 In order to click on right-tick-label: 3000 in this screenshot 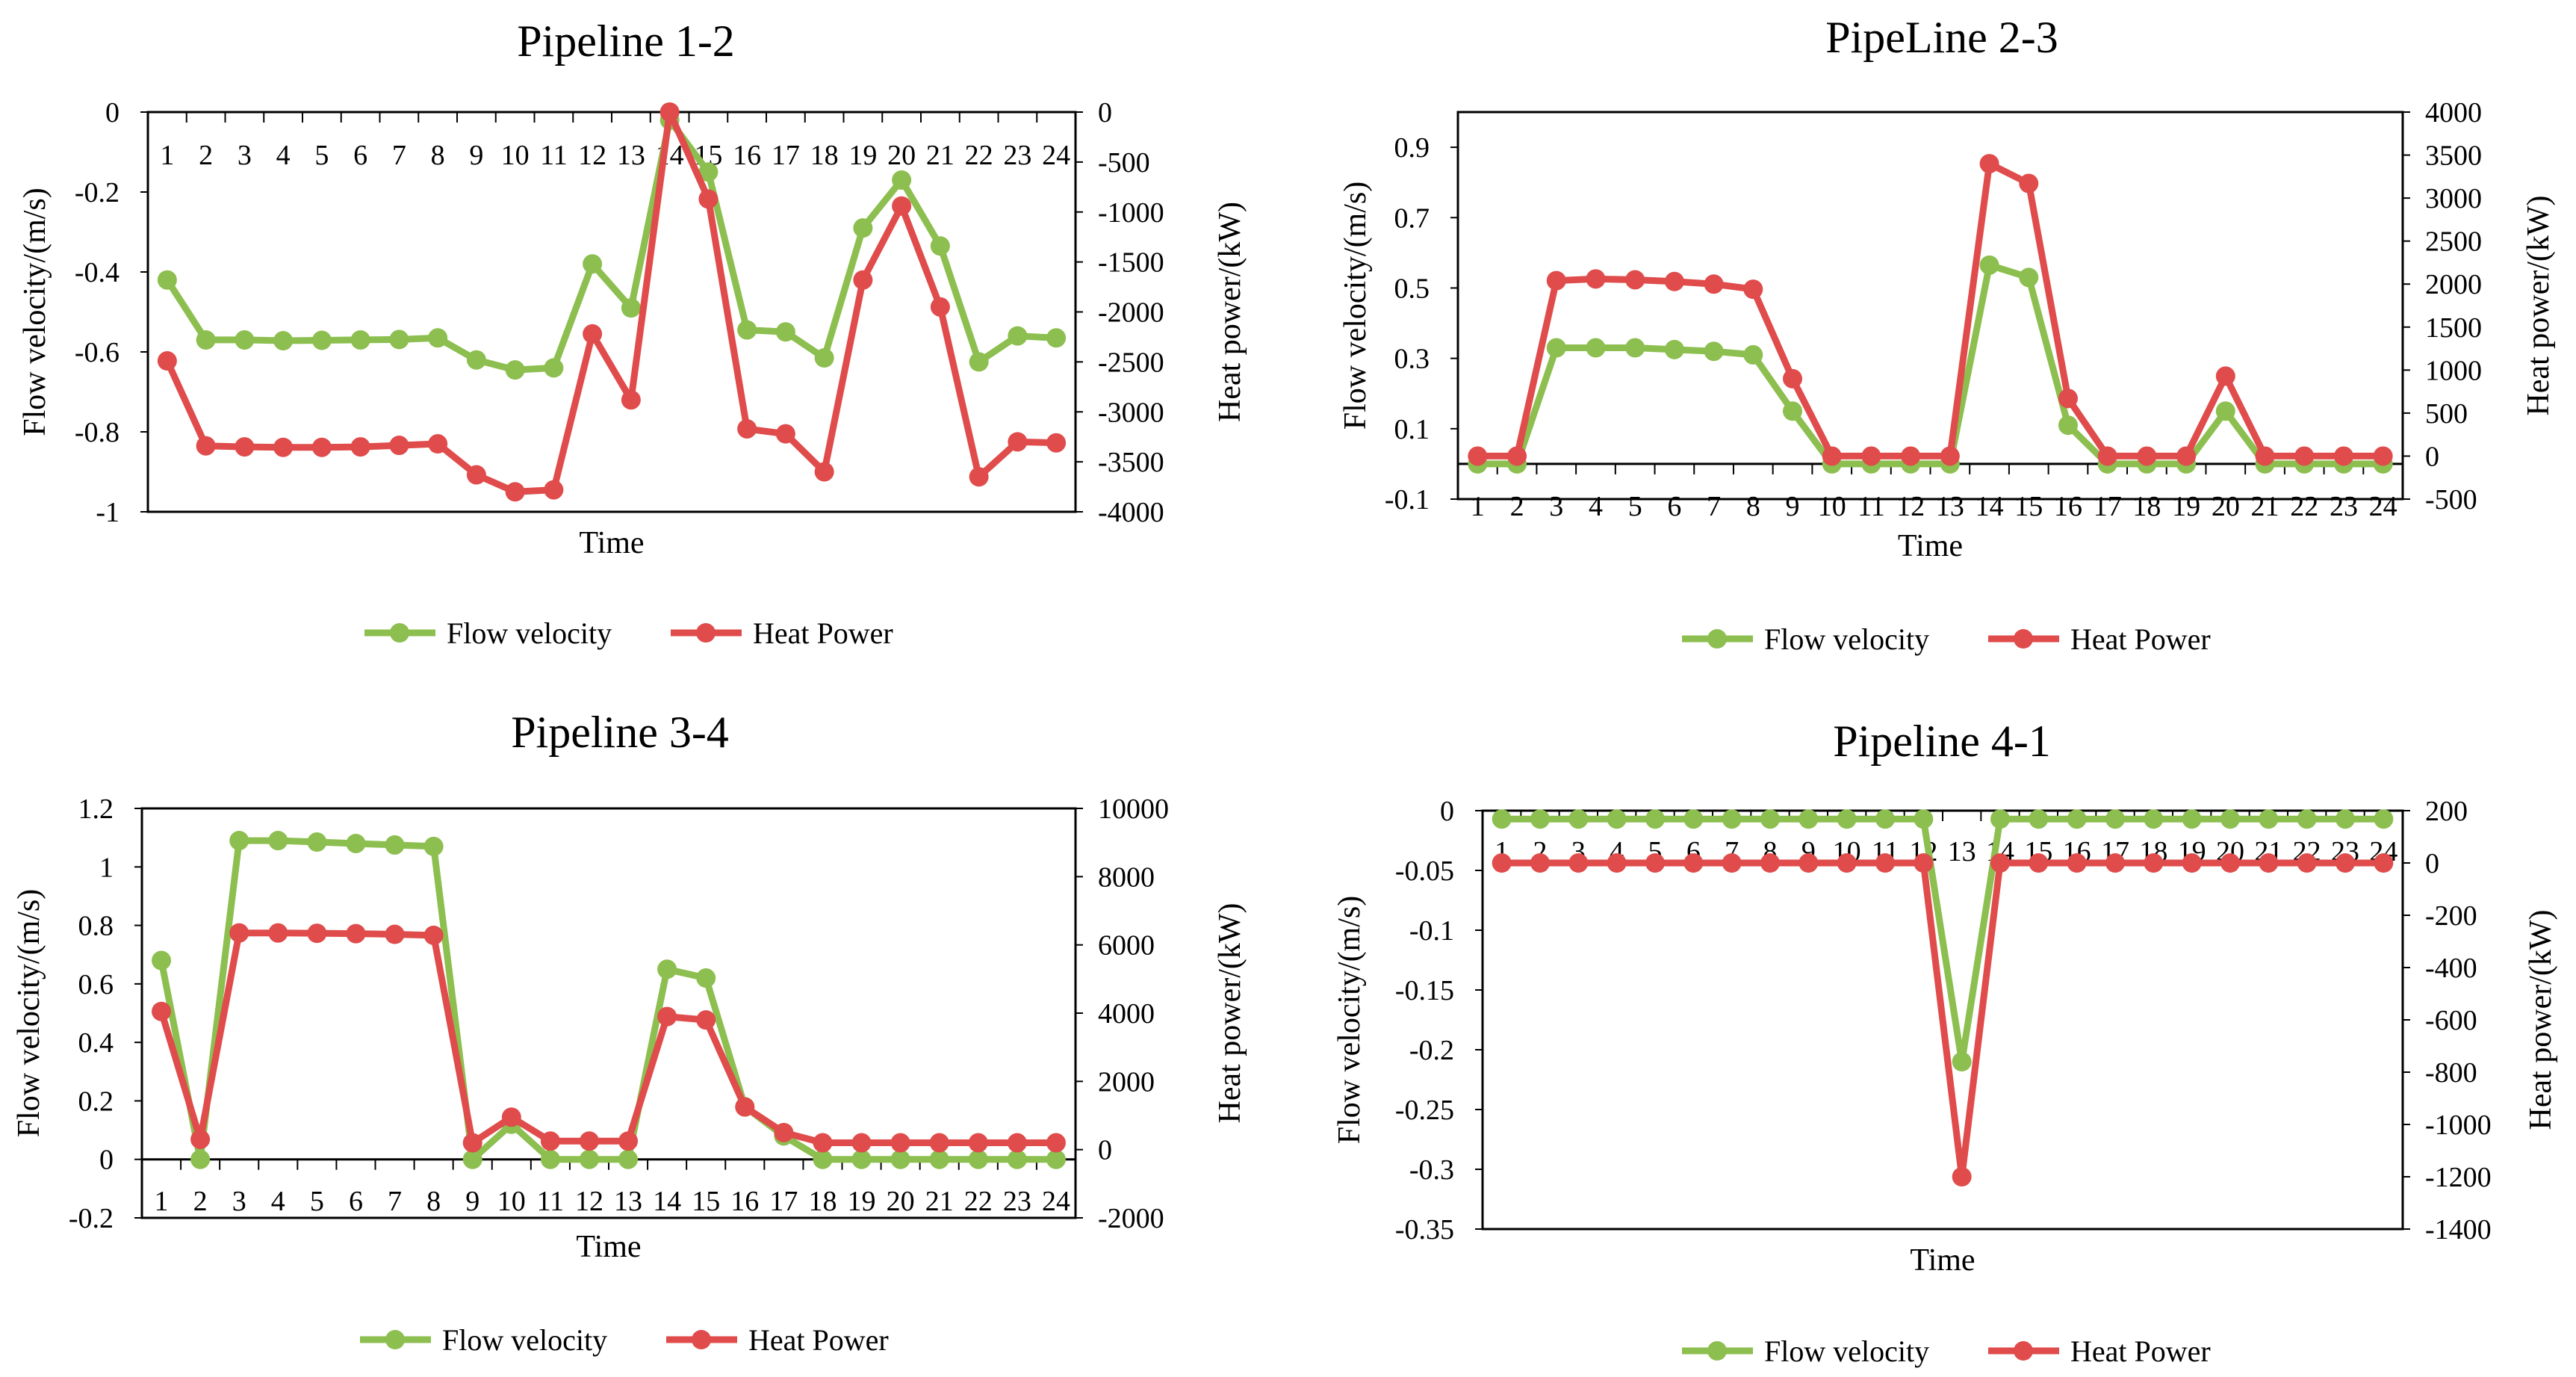, I will do `click(2453, 199)`.